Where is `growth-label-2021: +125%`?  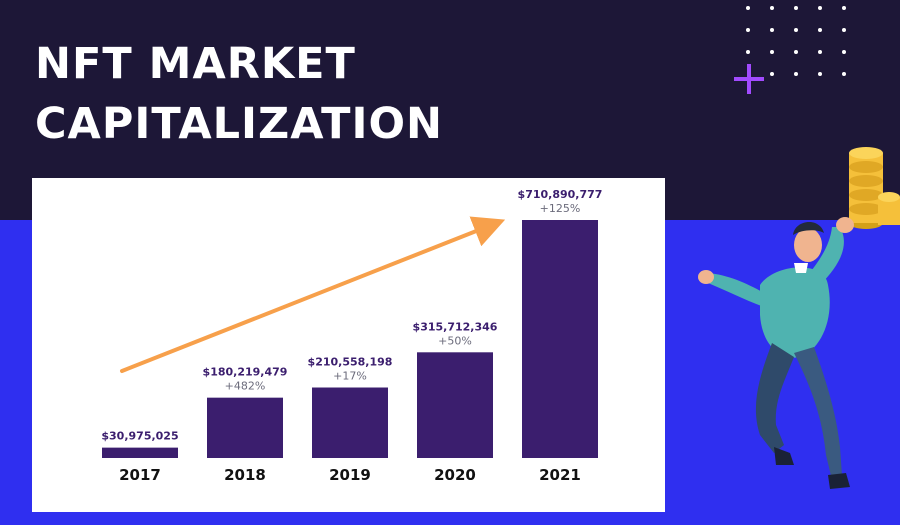 growth-label-2021: +125% is located at coordinates (560, 208).